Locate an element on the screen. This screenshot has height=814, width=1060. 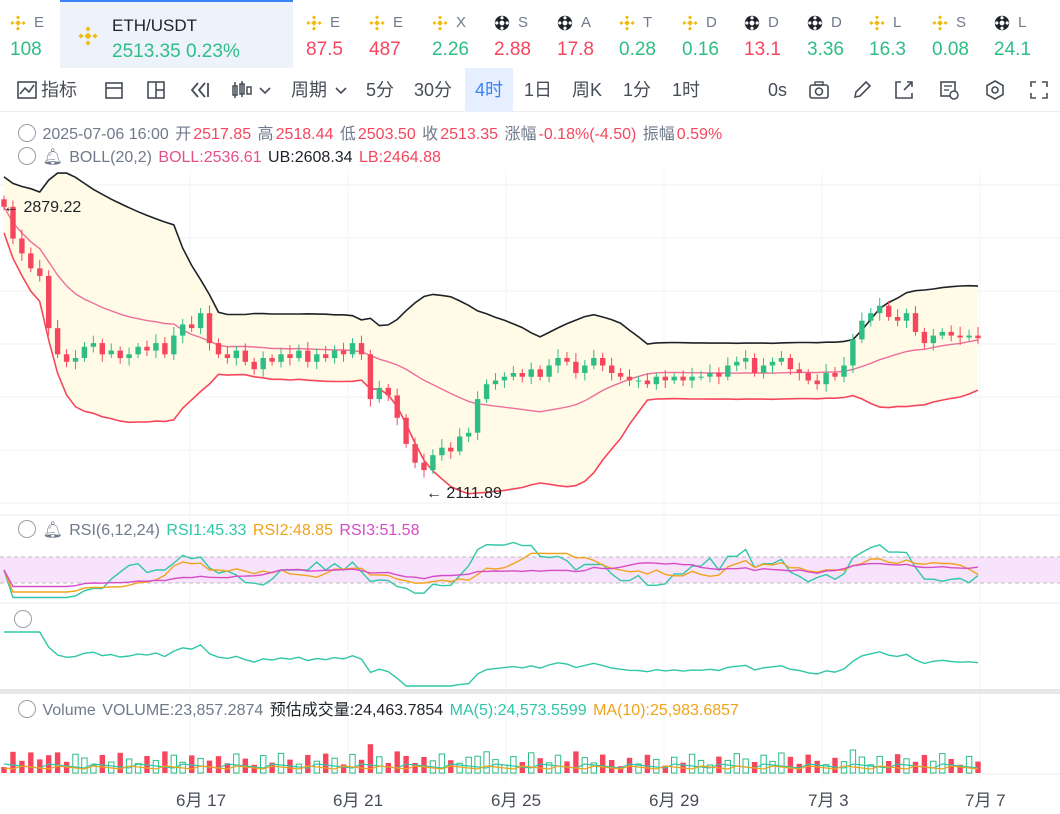
binance-icon is located at coordinates (18, 23).